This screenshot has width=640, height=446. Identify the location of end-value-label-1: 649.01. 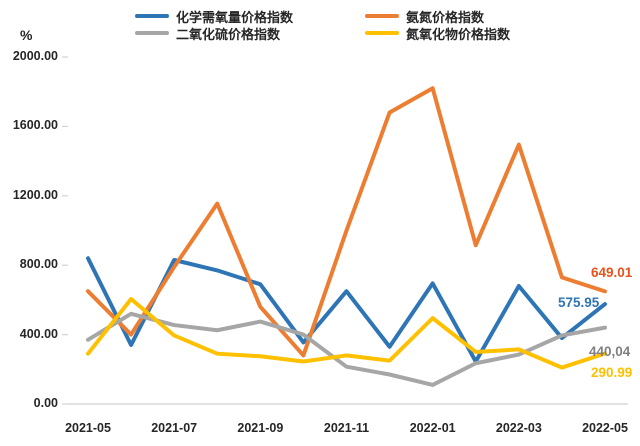
(612, 272).